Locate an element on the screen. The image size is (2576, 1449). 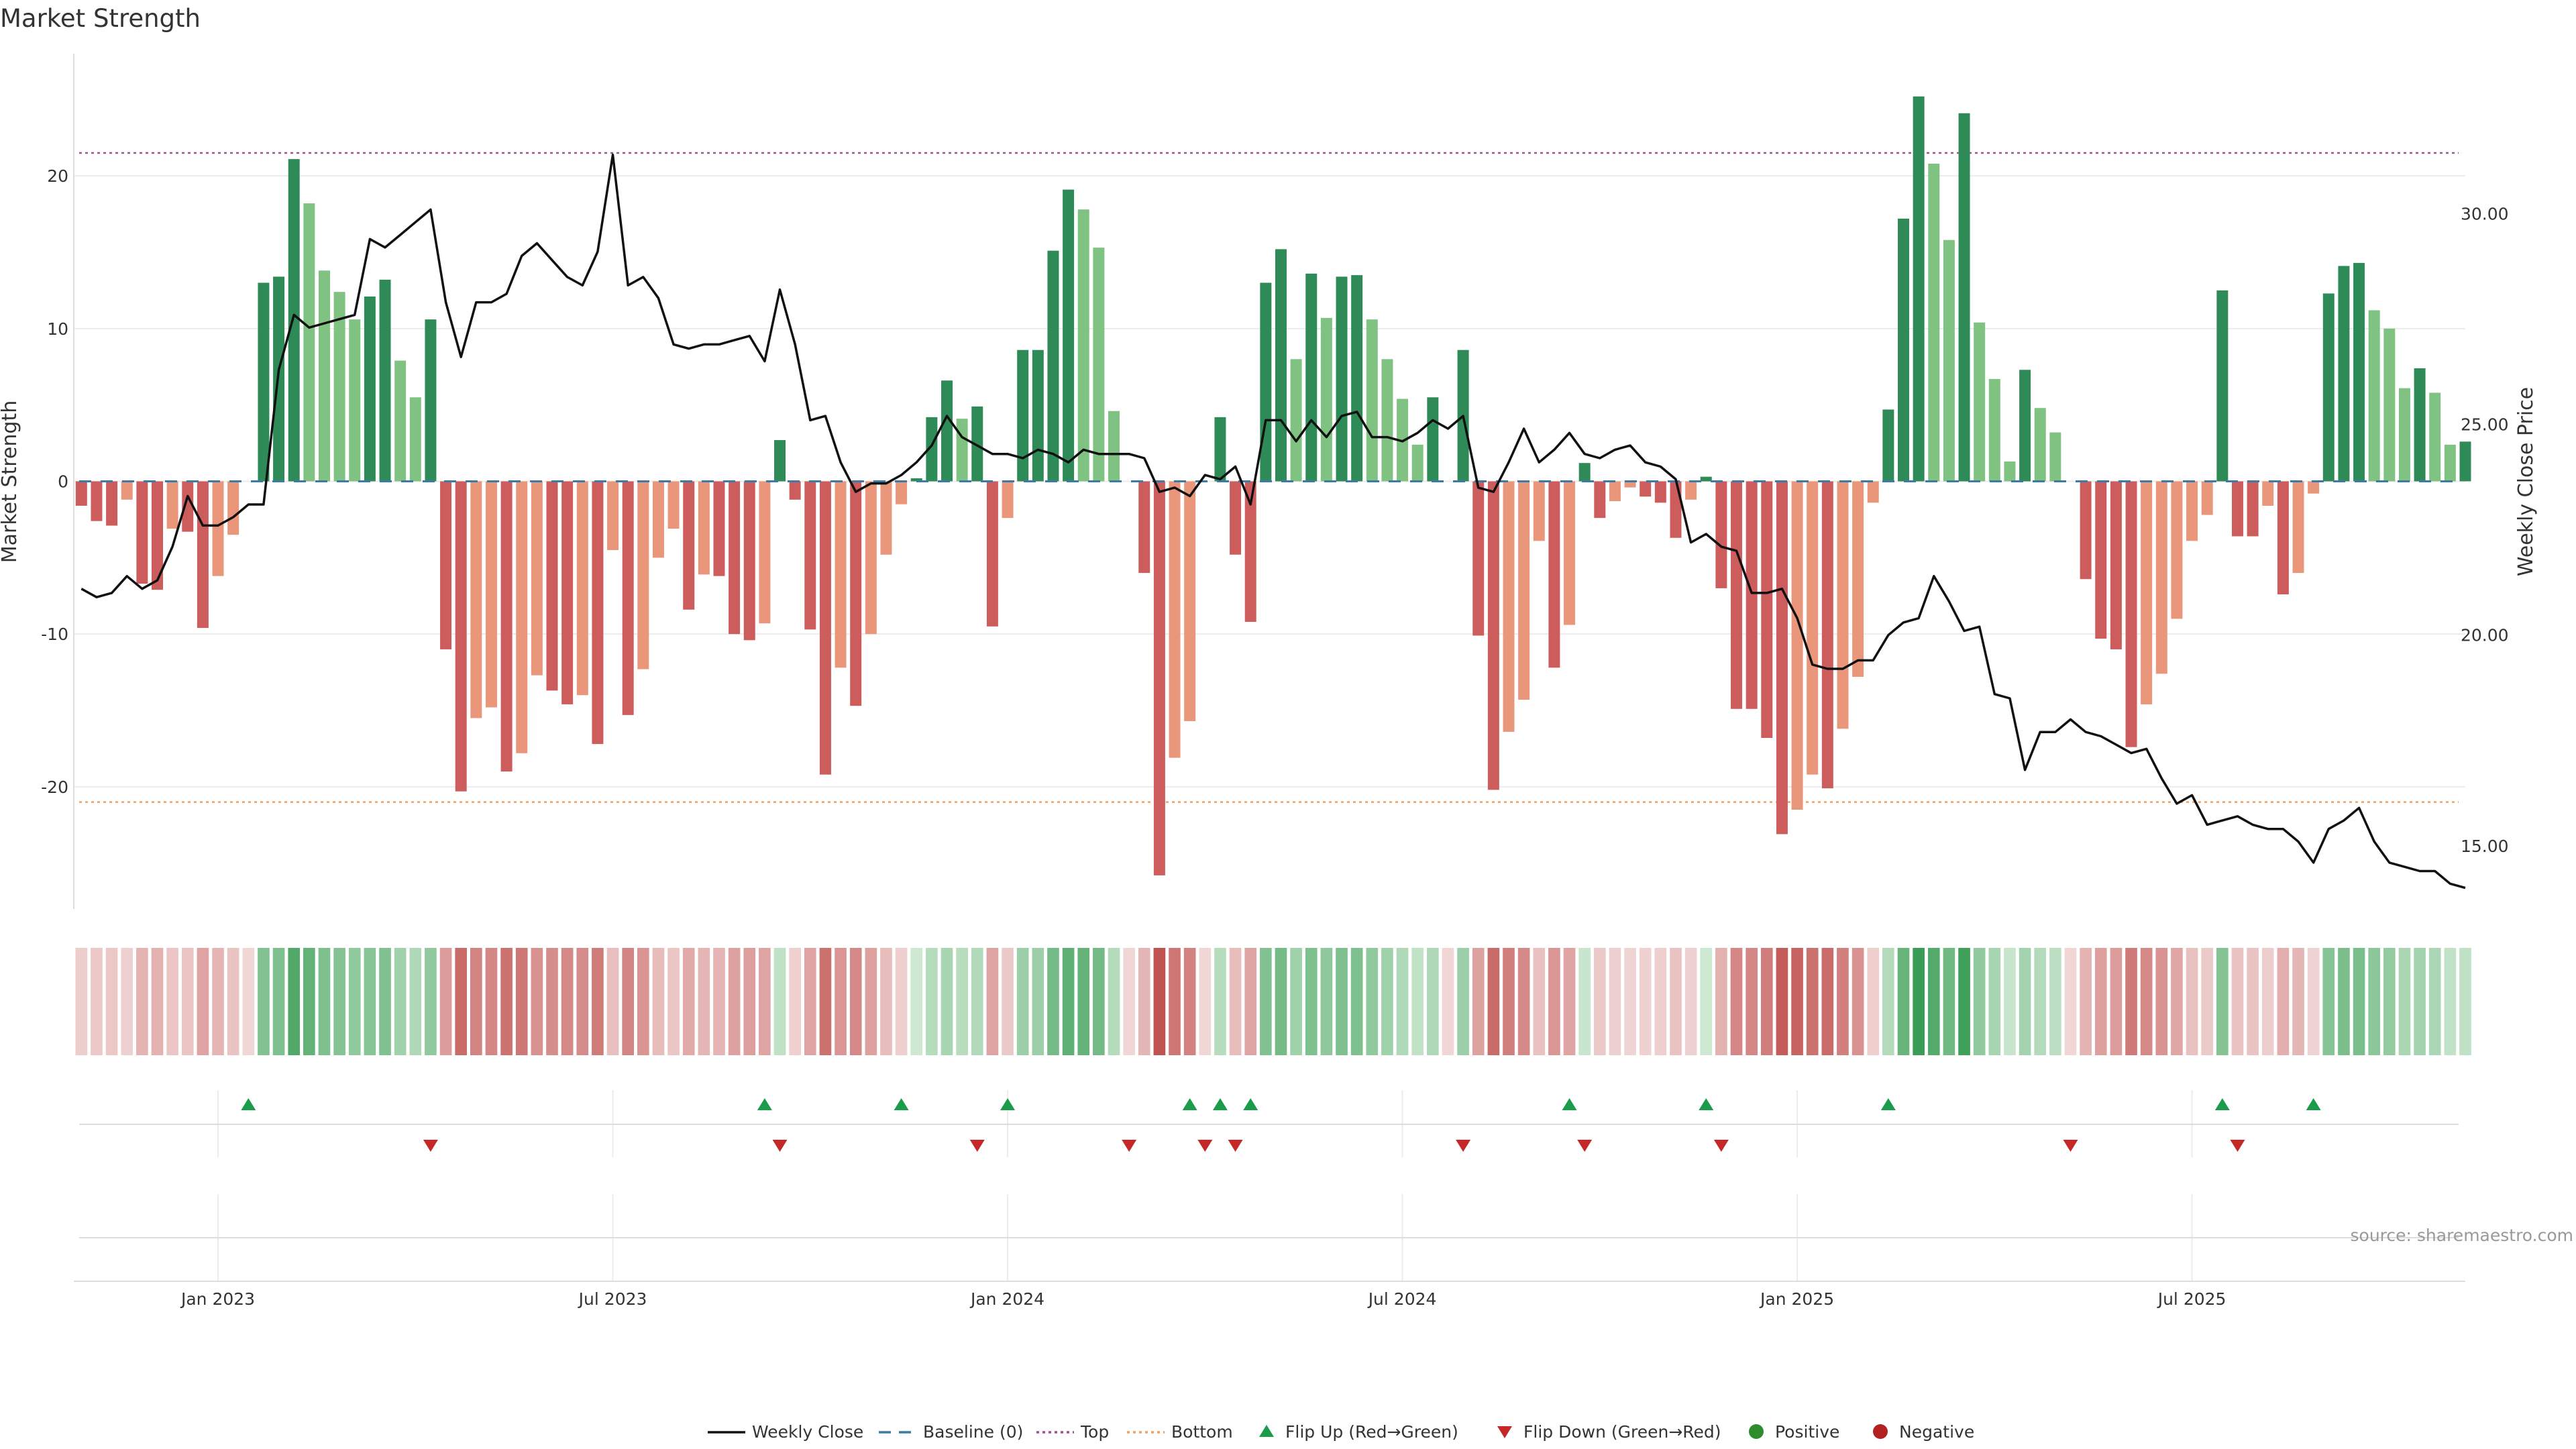
legend-label: Negative is located at coordinates (1936, 1432).